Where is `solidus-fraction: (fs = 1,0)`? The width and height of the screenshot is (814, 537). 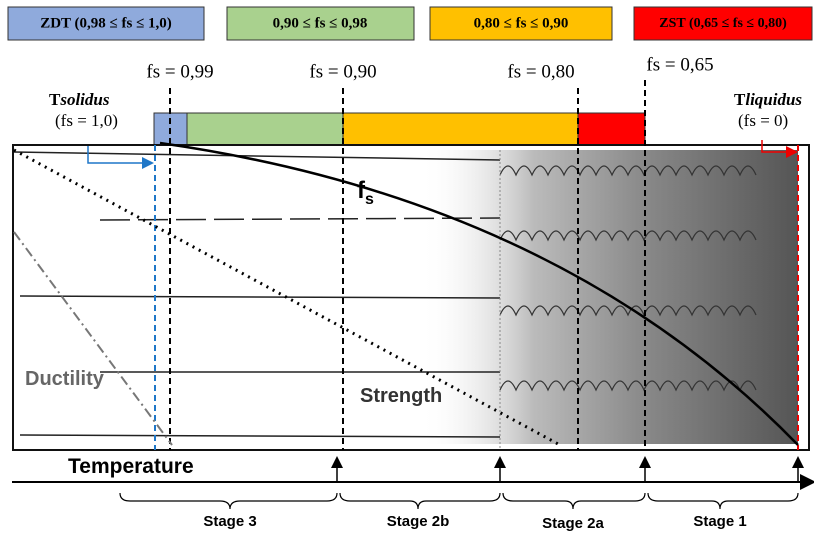 solidus-fraction: (fs = 1,0) is located at coordinates (86, 120).